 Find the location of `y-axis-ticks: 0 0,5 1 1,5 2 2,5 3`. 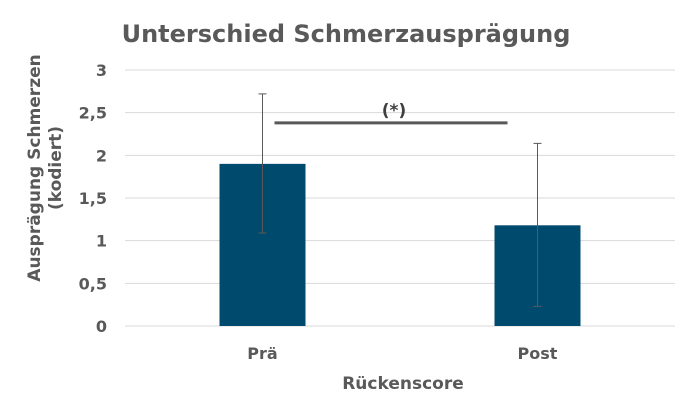

y-axis-ticks: 0 0,5 1 1,5 2 2,5 3 is located at coordinates (93, 198).